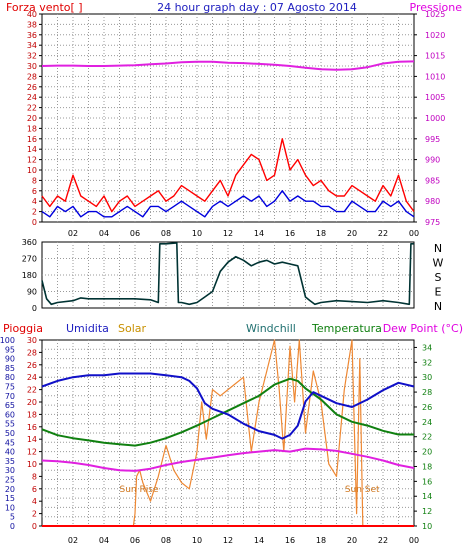  What do you see at coordinates (32, 24) in the screenshot?
I see `left-tick-label: 38` at bounding box center [32, 24].